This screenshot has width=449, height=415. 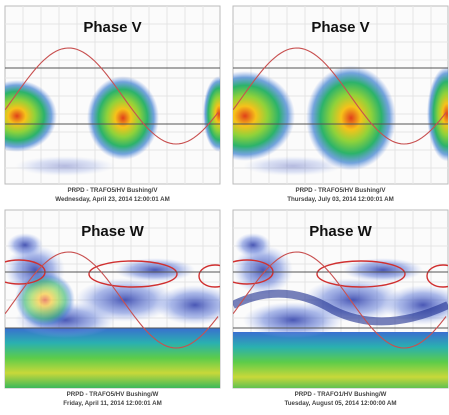 I want to click on caption: PRPD - TRAFO5/HV Bushing/W, so click(x=113, y=394).